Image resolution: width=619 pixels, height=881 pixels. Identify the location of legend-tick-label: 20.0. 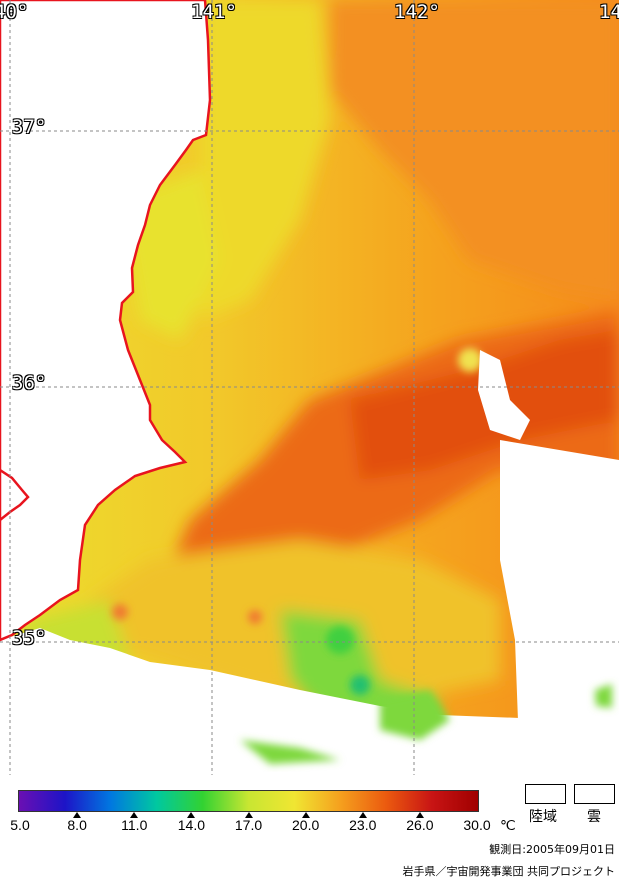
(306, 825).